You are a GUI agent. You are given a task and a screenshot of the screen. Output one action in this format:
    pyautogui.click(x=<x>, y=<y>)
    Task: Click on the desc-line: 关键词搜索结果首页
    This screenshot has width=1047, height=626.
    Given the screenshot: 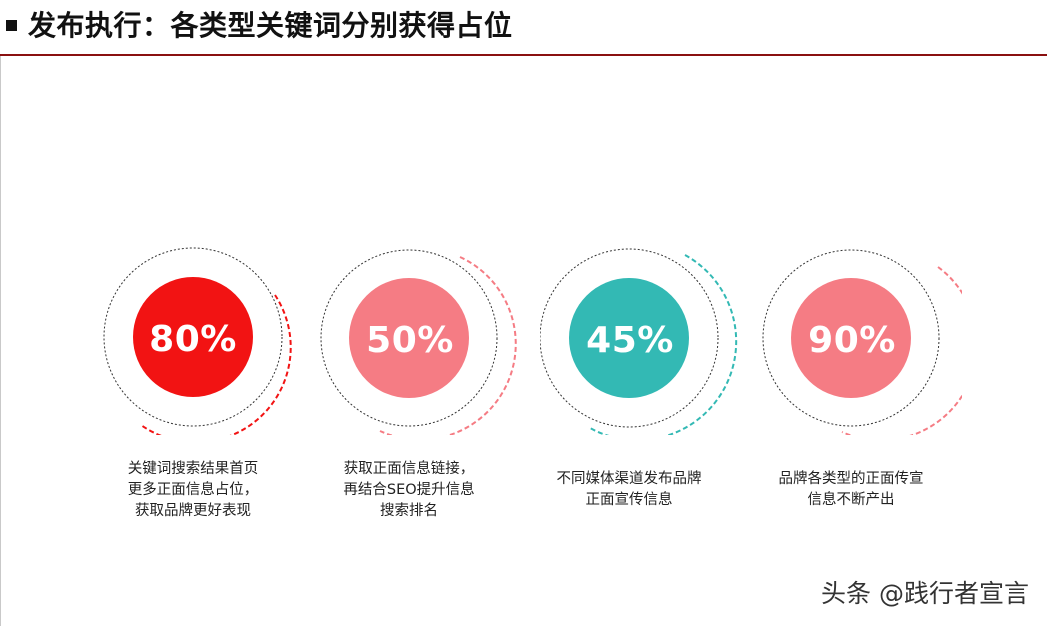 What is the action you would take?
    pyautogui.click(x=193, y=469)
    